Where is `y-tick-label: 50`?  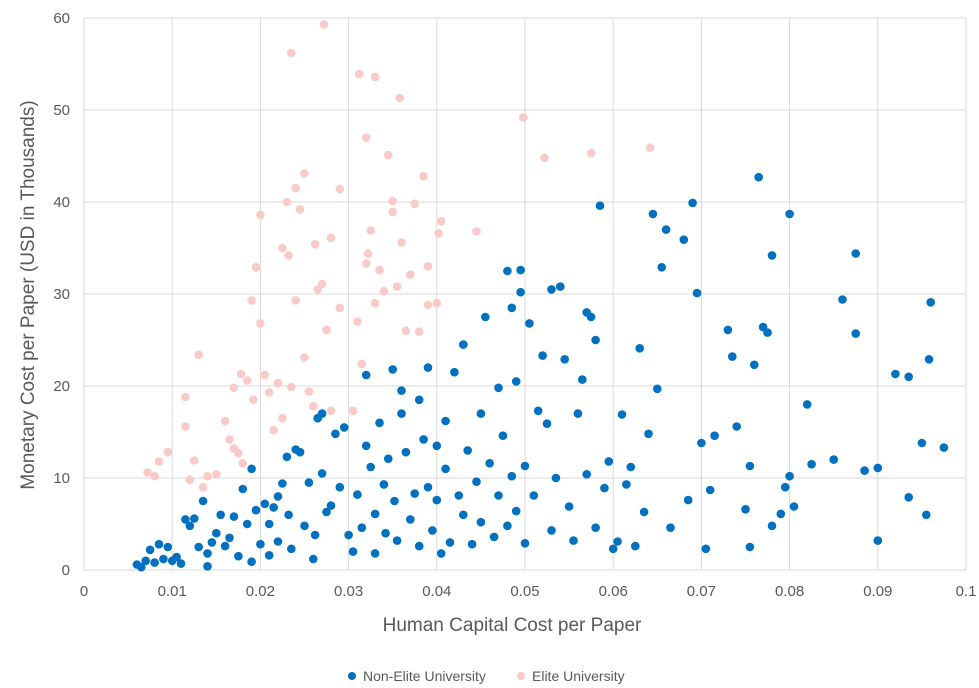 y-tick-label: 50 is located at coordinates (61, 110).